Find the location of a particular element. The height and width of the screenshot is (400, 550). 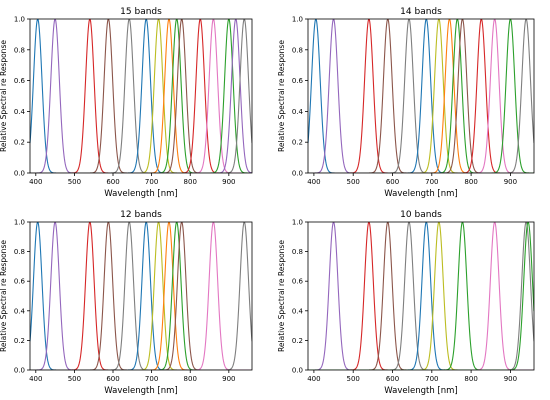

panel-title: 14 bands is located at coordinates (421, 12).